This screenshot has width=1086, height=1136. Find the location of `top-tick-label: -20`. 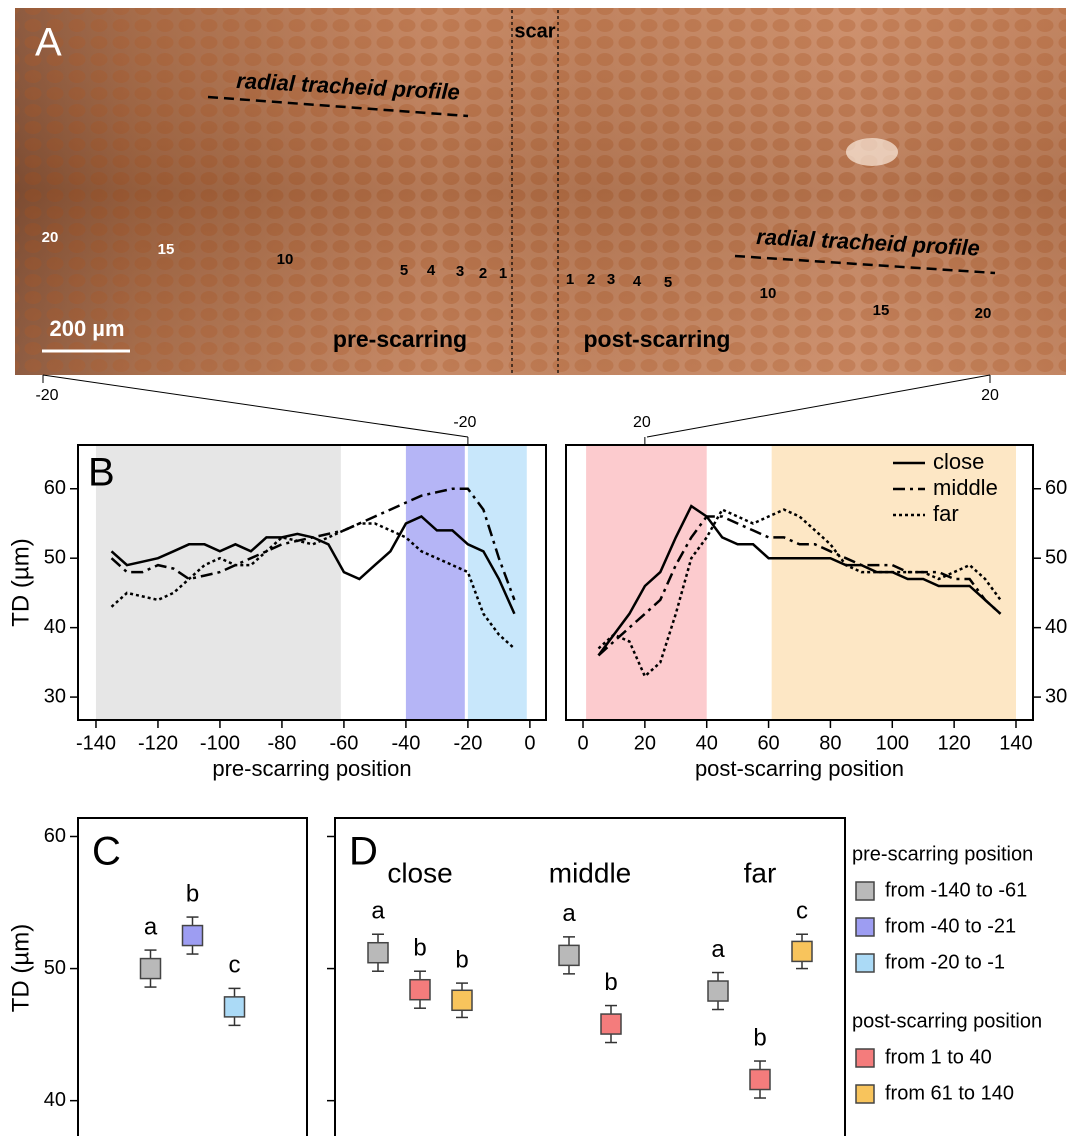

top-tick-label: -20 is located at coordinates (464, 422).